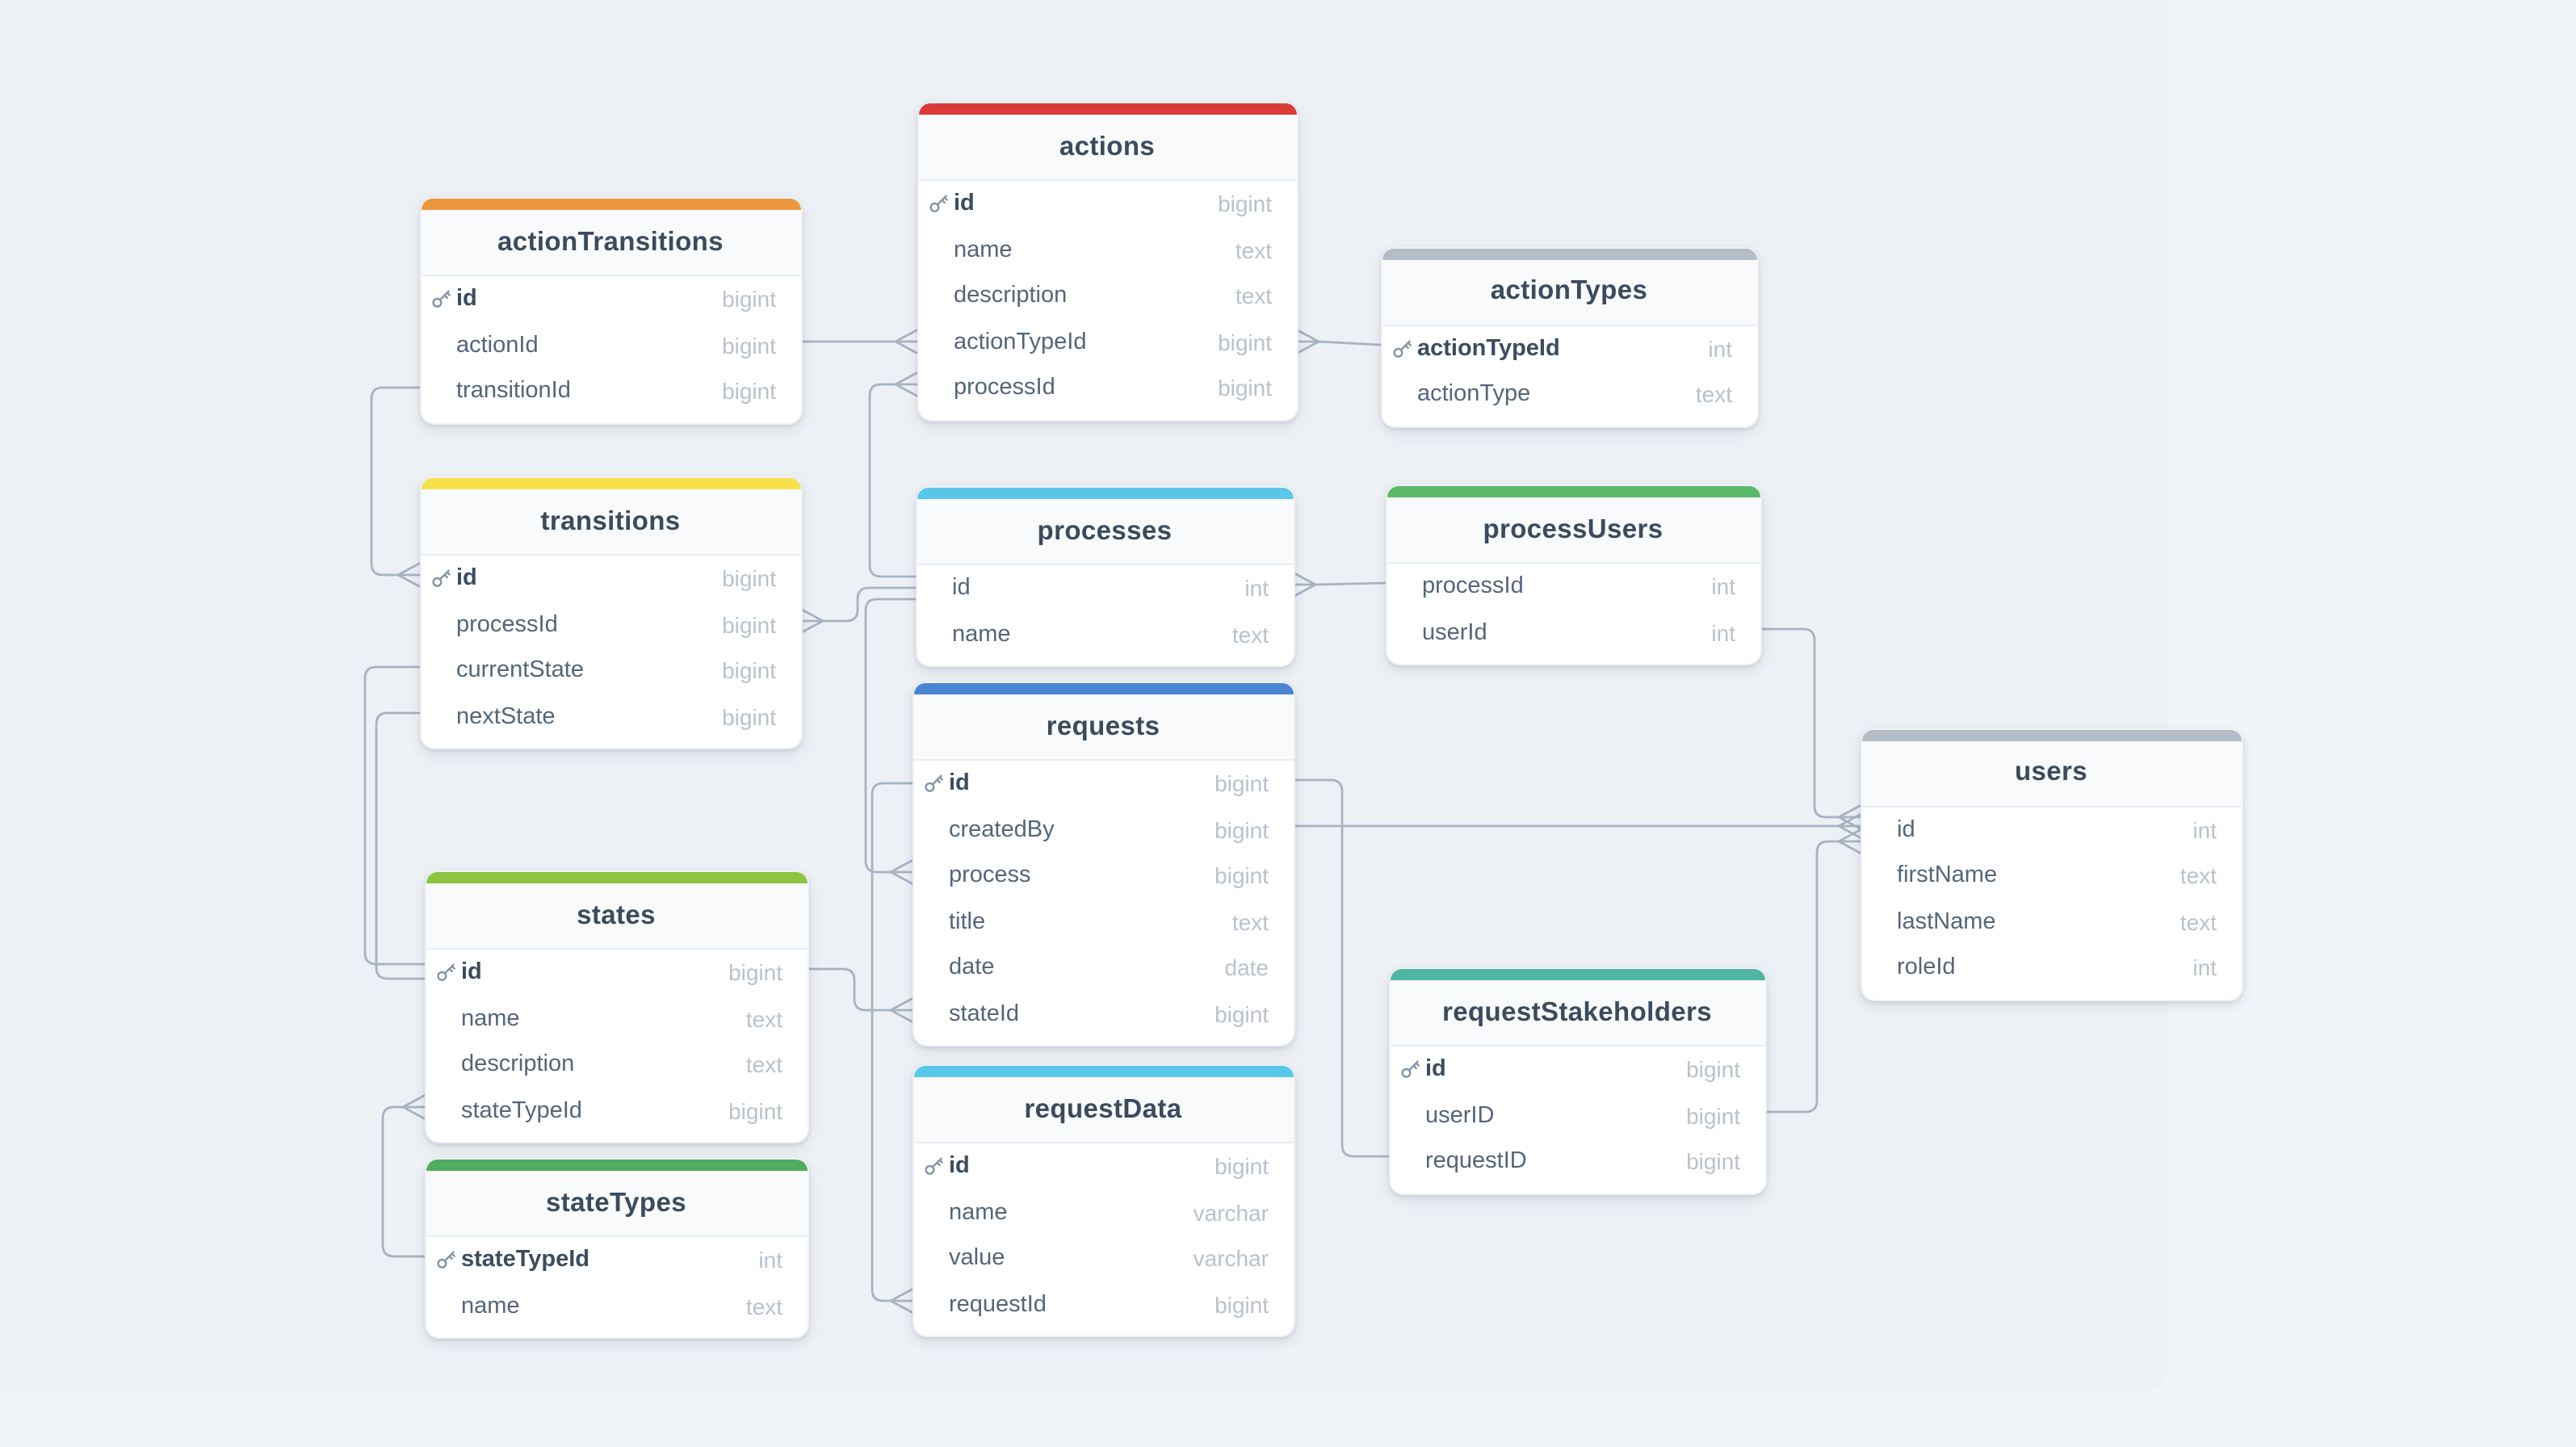  Describe the element at coordinates (1103, 1014) in the screenshot. I see `field-row-requests-stateId: stateId bigint` at that location.